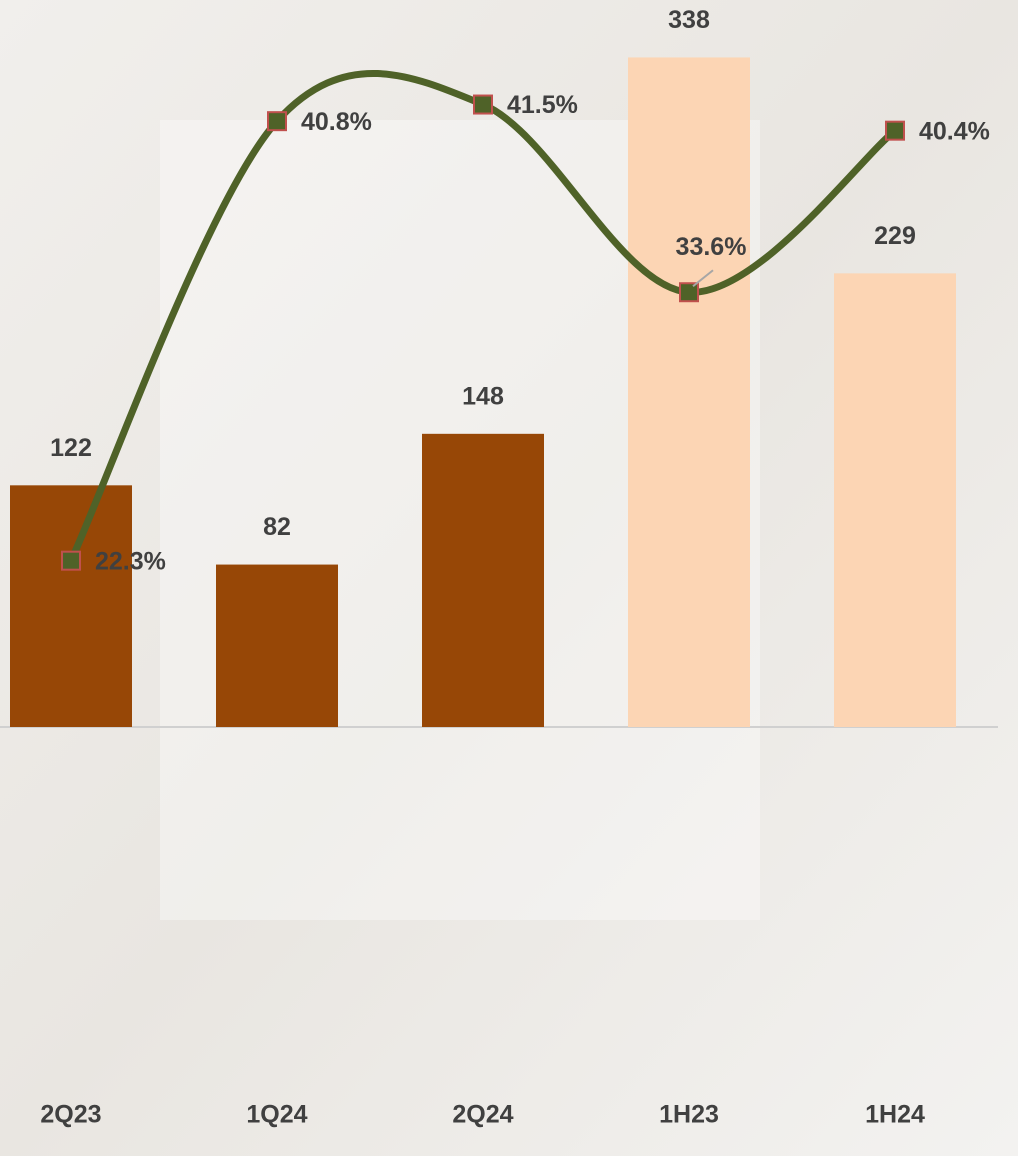 Image resolution: width=1018 pixels, height=1161 pixels. What do you see at coordinates (689, 1115) in the screenshot?
I see `x-tick-label: 1H23` at bounding box center [689, 1115].